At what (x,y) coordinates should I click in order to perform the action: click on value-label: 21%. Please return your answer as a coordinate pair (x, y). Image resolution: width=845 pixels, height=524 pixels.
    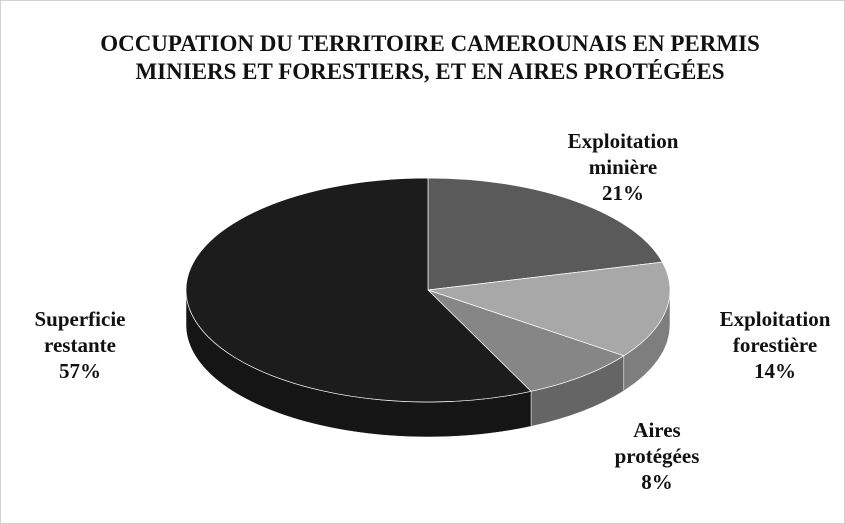
    Looking at the image, I should click on (623, 193).